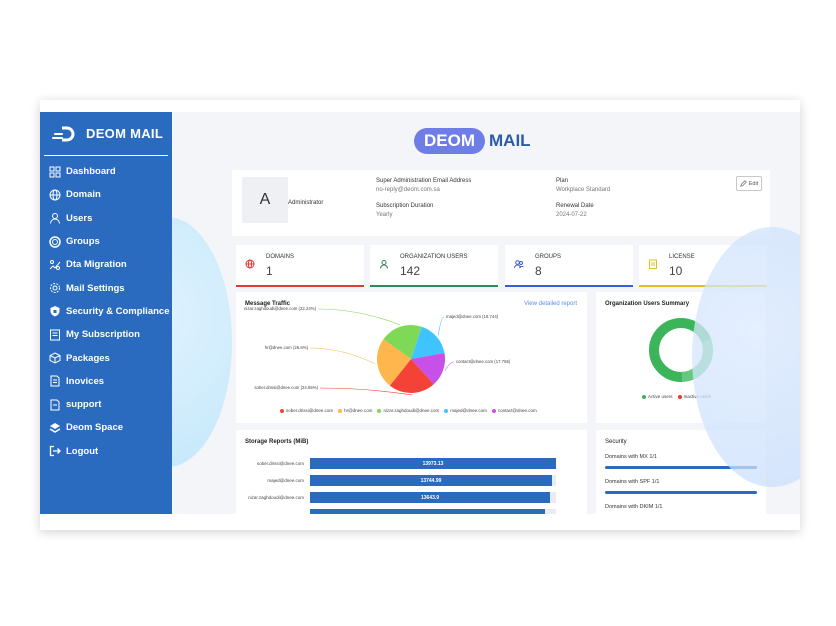 The image size is (836, 626). Describe the element at coordinates (631, 457) in the screenshot. I see `security-item: Domains with MX 1/1` at that location.